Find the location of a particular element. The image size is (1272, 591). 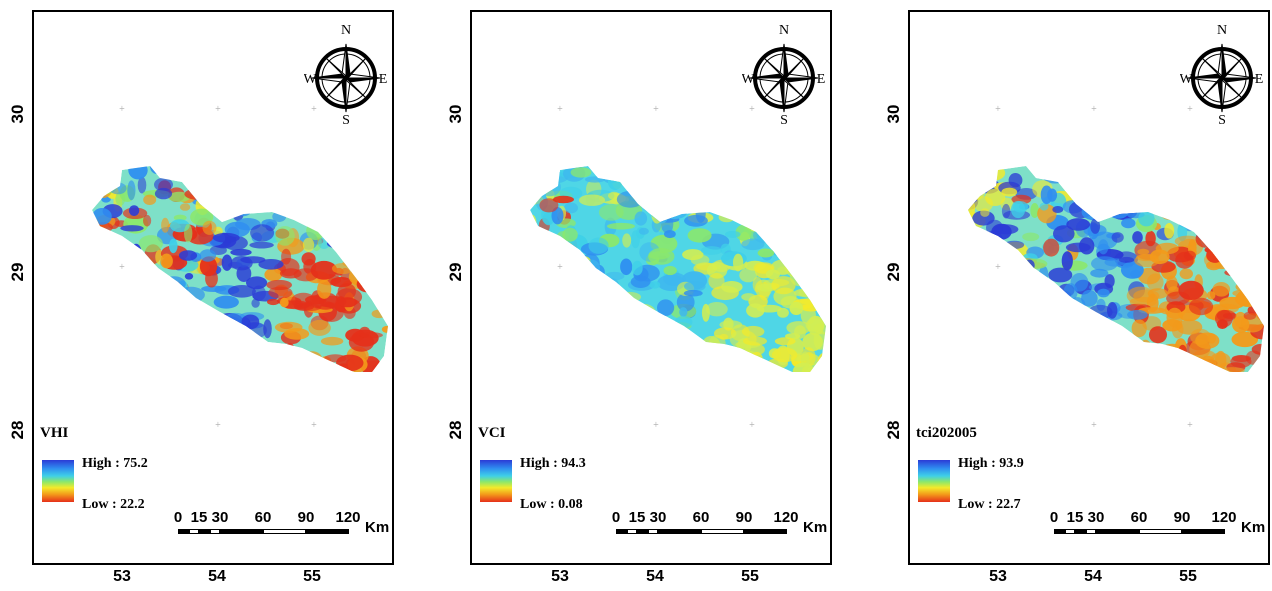

scale-label: 0 is located at coordinates (1054, 517).